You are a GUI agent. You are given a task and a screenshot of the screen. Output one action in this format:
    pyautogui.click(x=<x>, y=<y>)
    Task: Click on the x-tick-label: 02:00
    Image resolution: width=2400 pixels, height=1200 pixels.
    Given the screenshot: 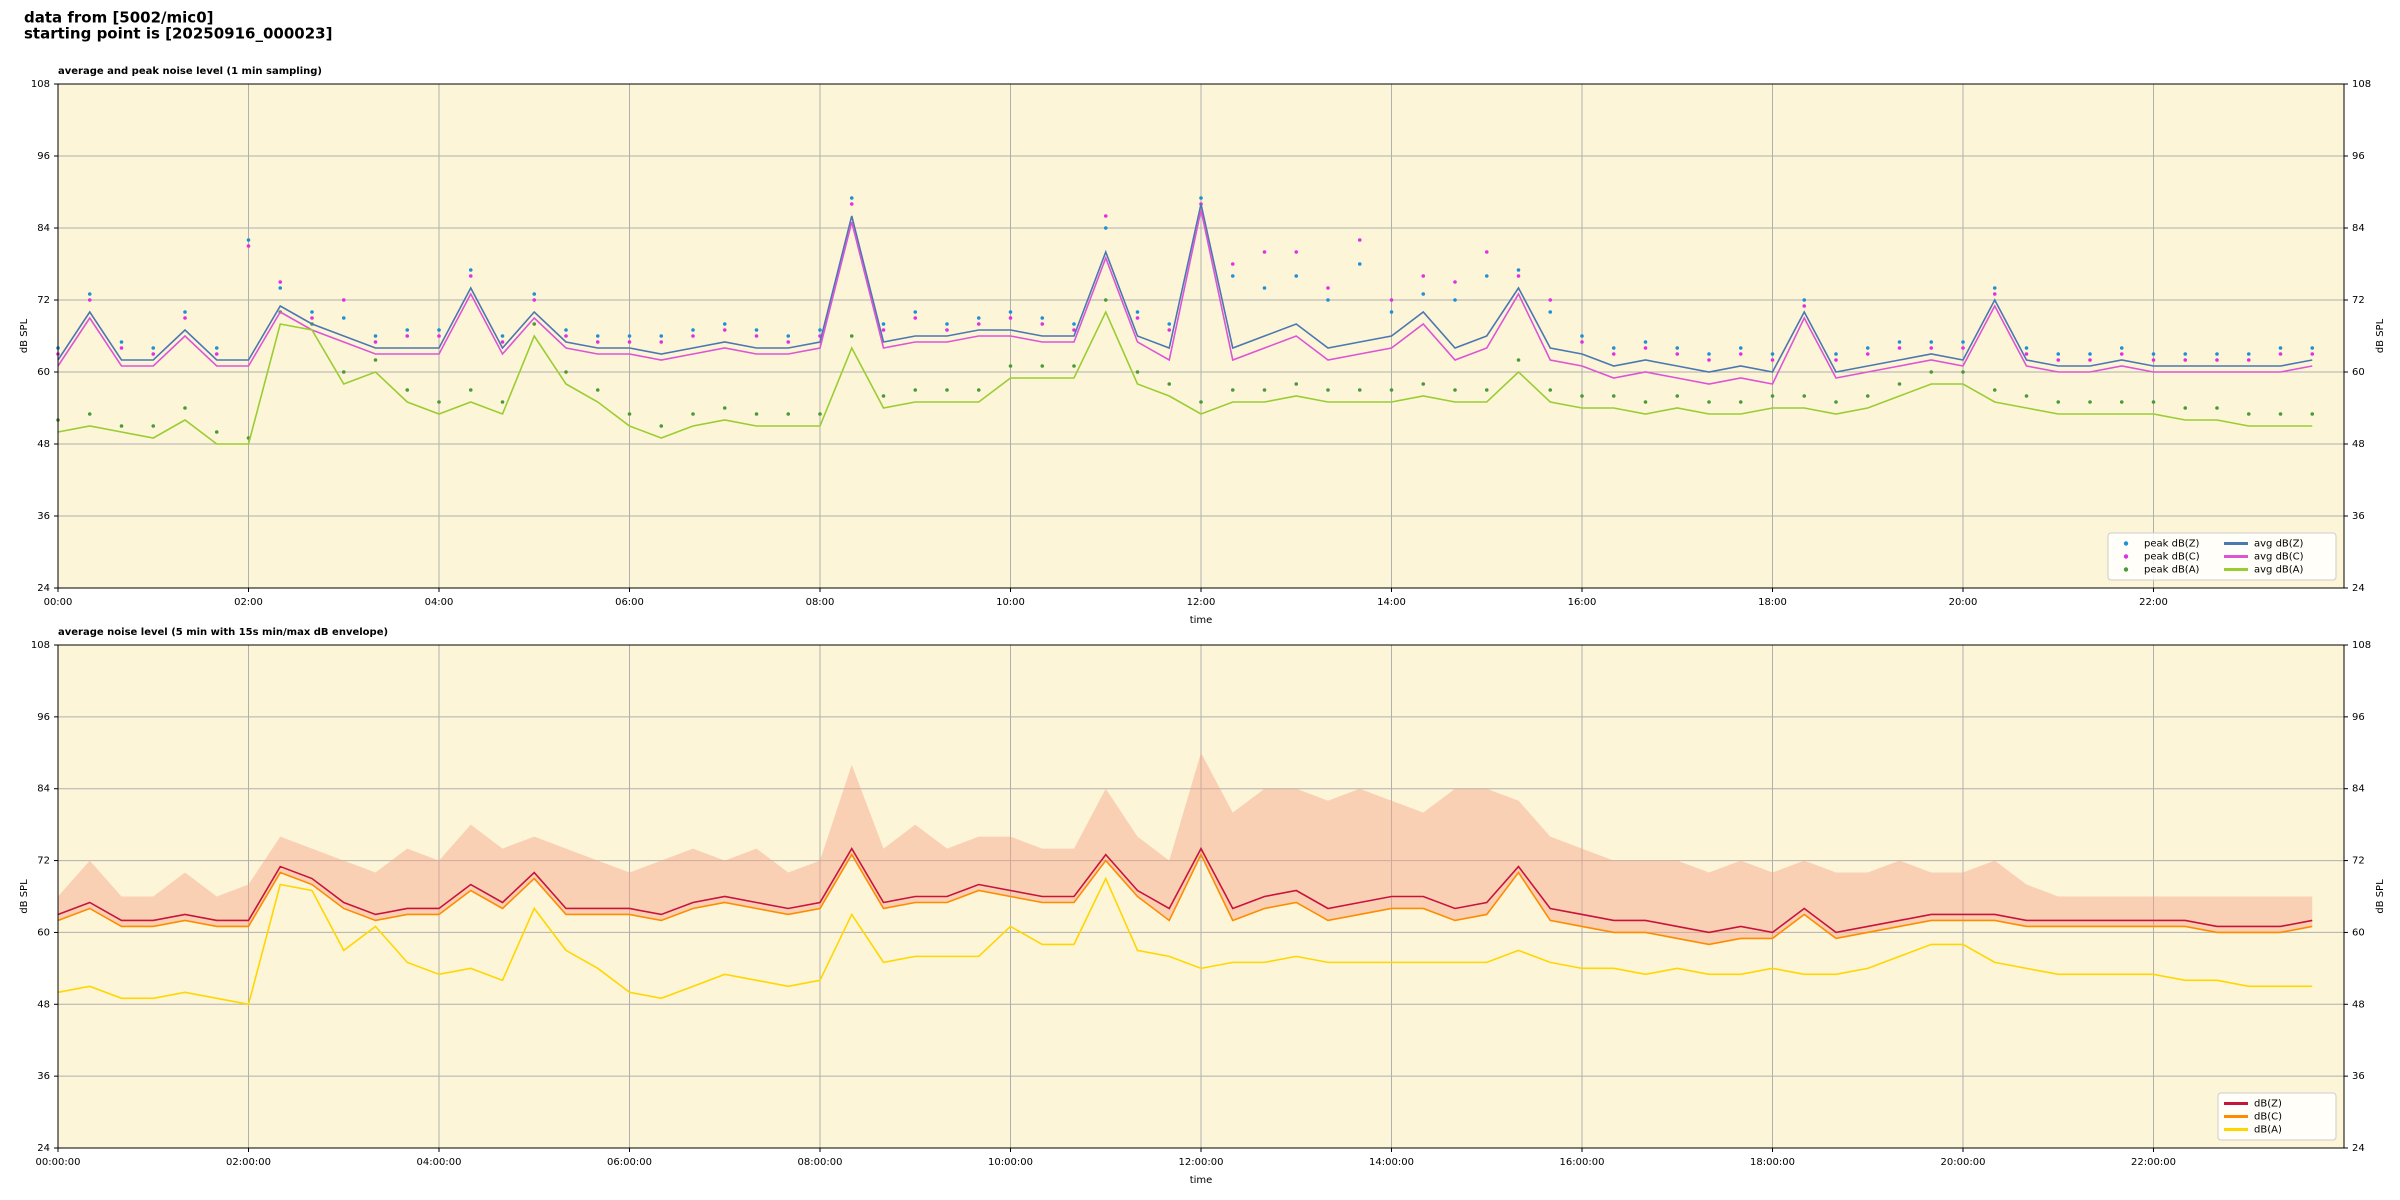 What is the action you would take?
    pyautogui.click(x=248, y=602)
    